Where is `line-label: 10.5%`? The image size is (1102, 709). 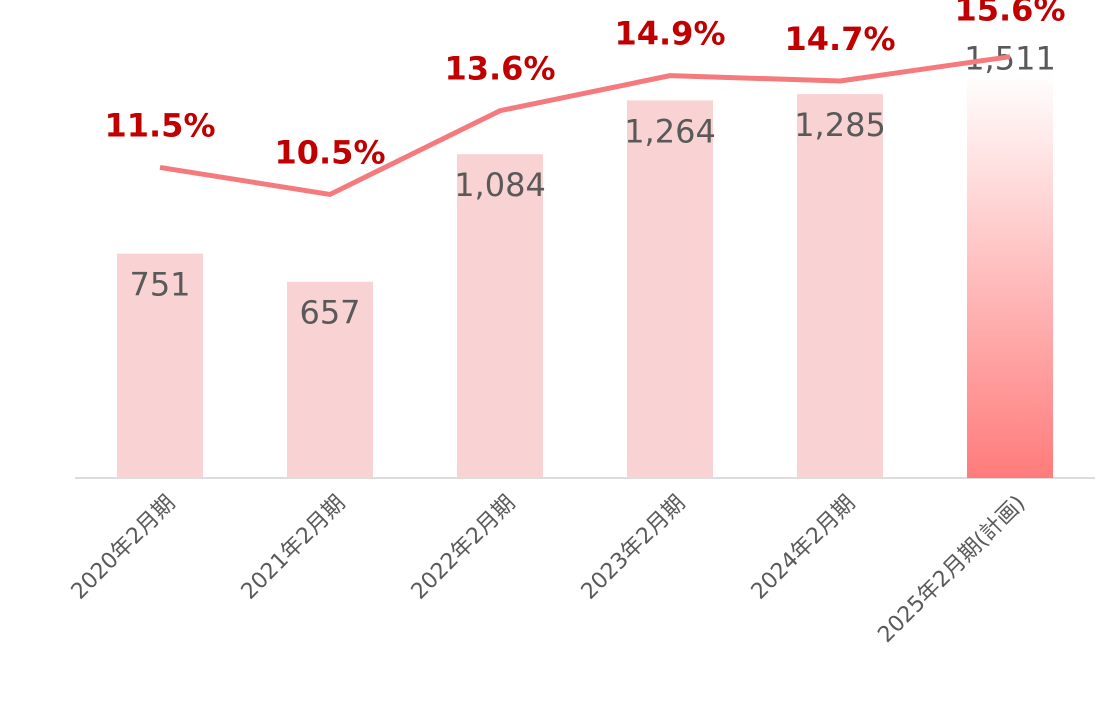 line-label: 10.5% is located at coordinates (329, 152).